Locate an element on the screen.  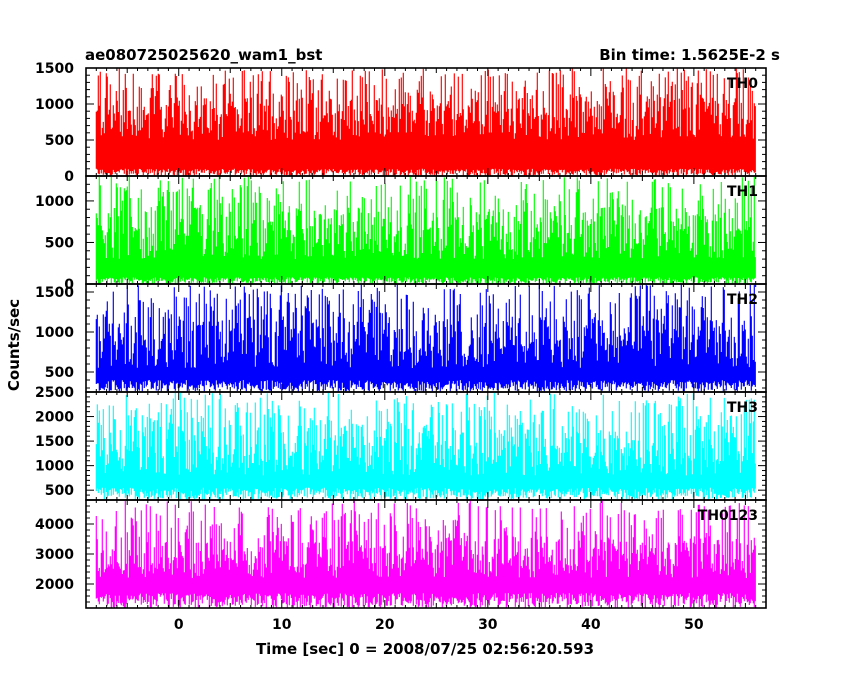
series-line-th0 is located at coordinates (425, 122).